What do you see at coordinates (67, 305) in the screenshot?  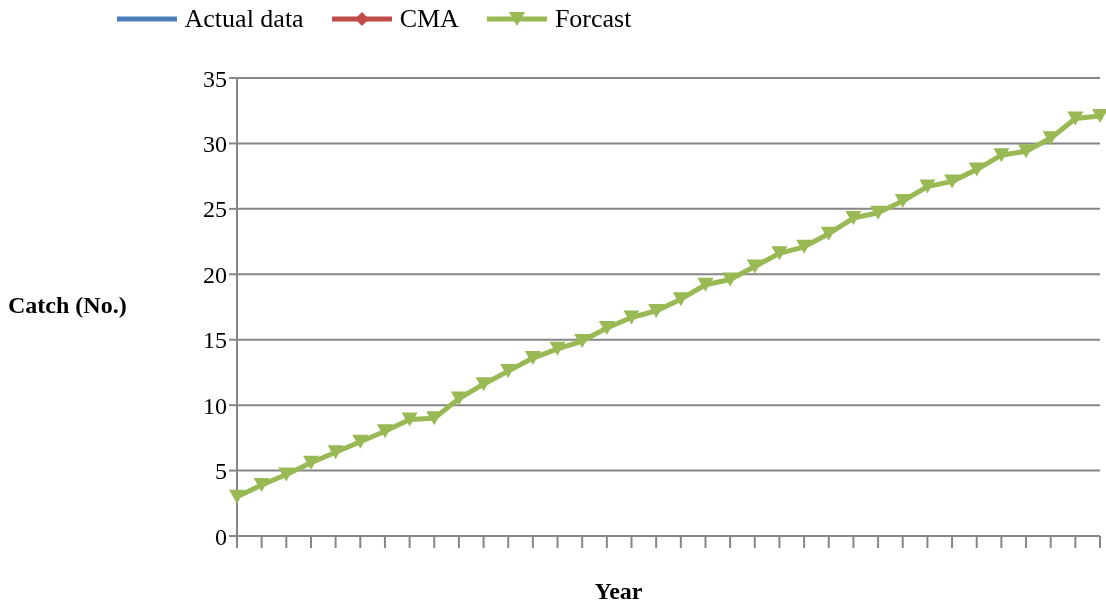 I see `y-axis-title: Catch (No.)` at bounding box center [67, 305].